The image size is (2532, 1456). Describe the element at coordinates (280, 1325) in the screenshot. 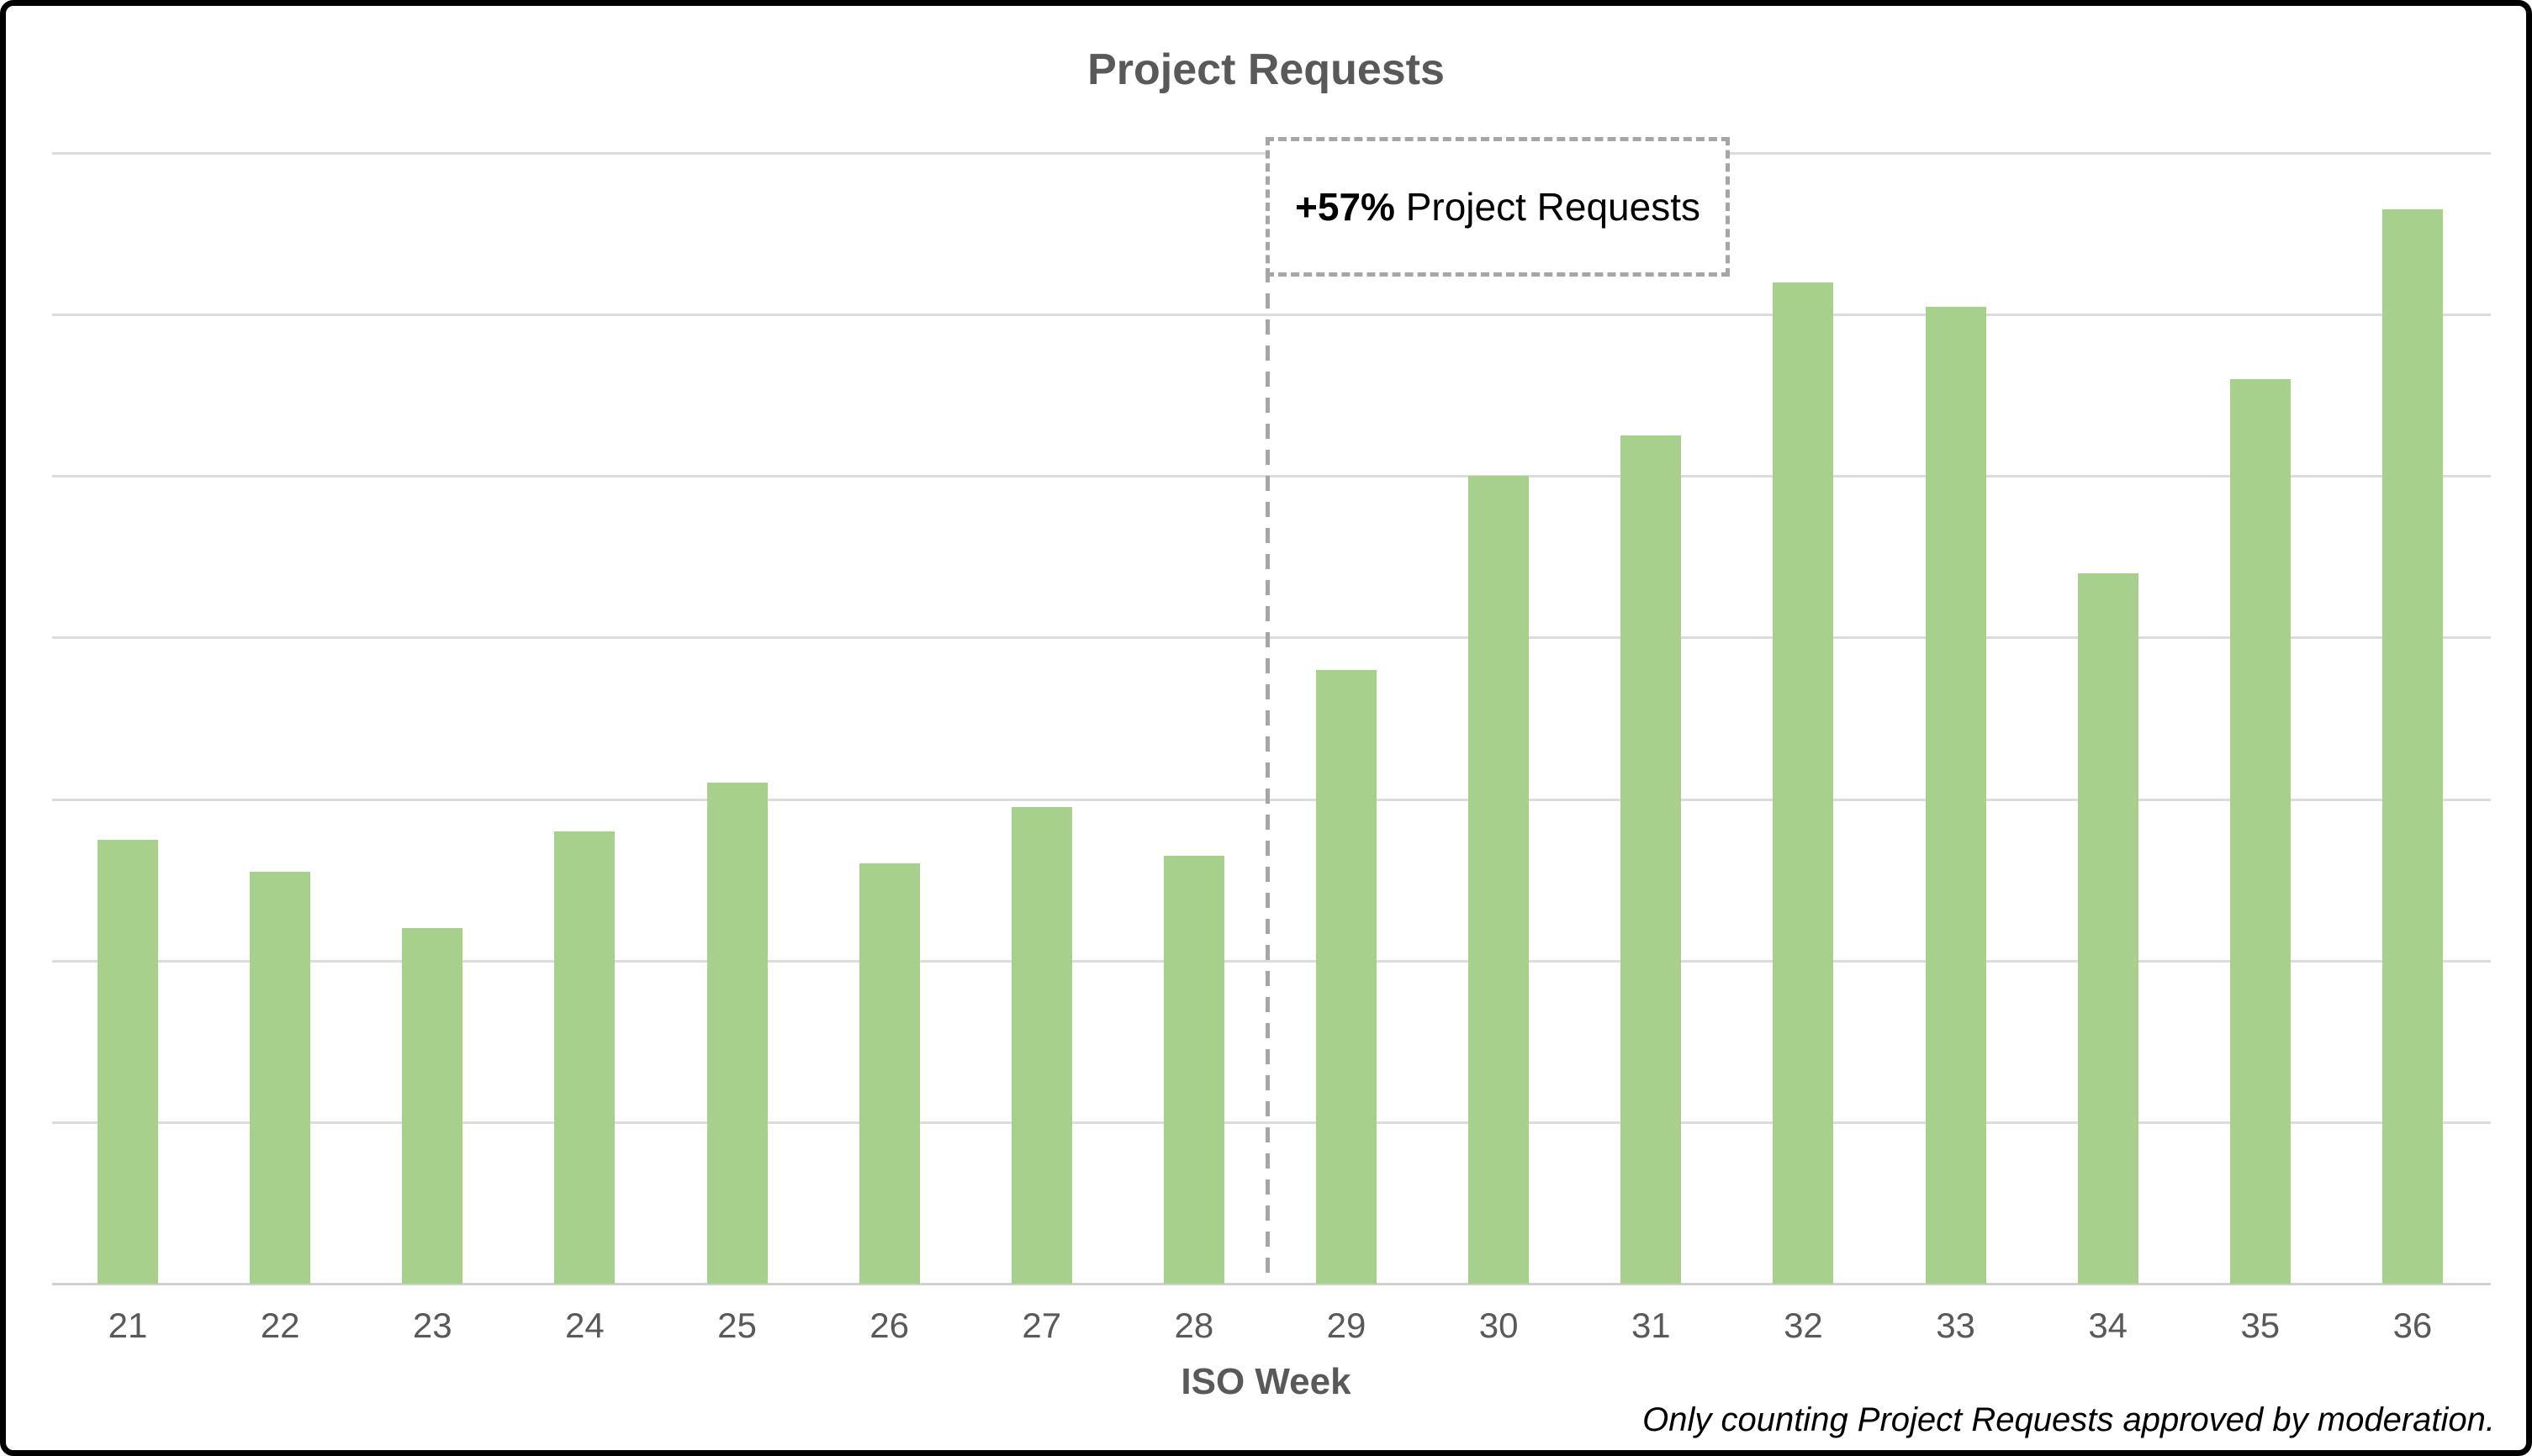

I see `x-tick-22: 22` at that location.